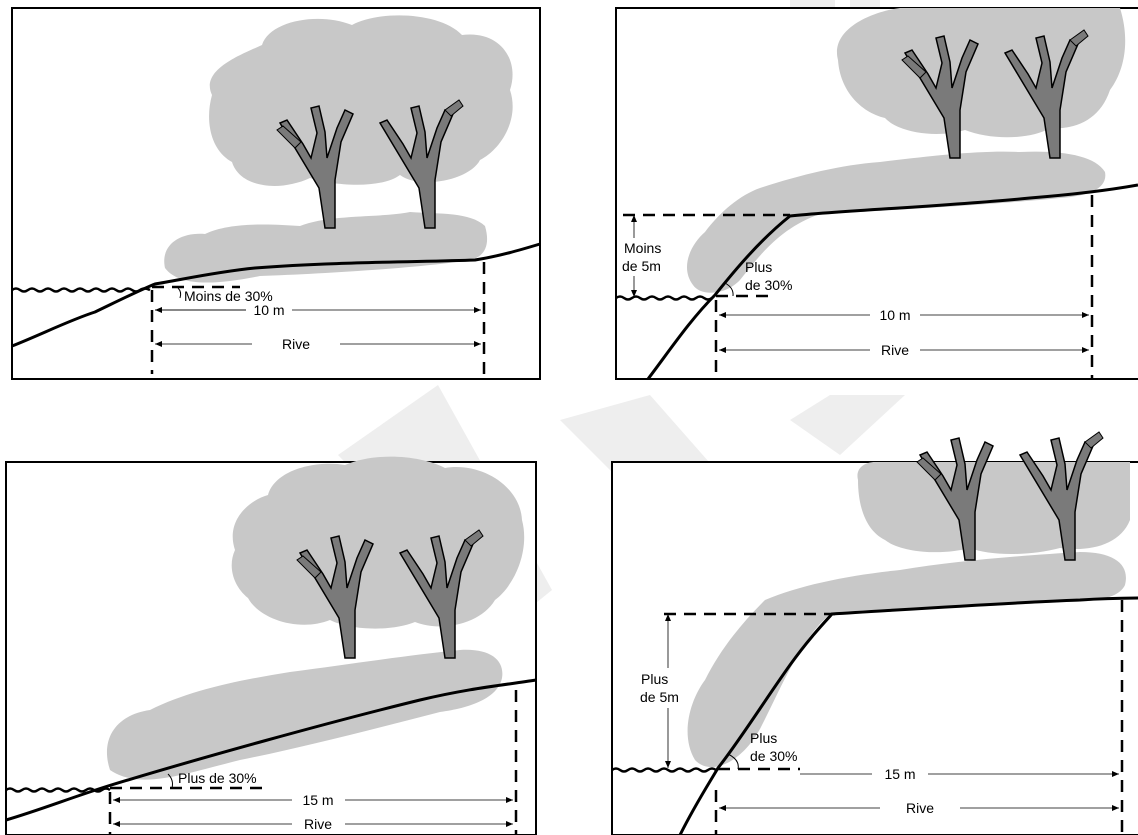 Image resolution: width=1138 pixels, height=835 pixels. What do you see at coordinates (642, 248) in the screenshot?
I see `height-label-line1: Moins` at bounding box center [642, 248].